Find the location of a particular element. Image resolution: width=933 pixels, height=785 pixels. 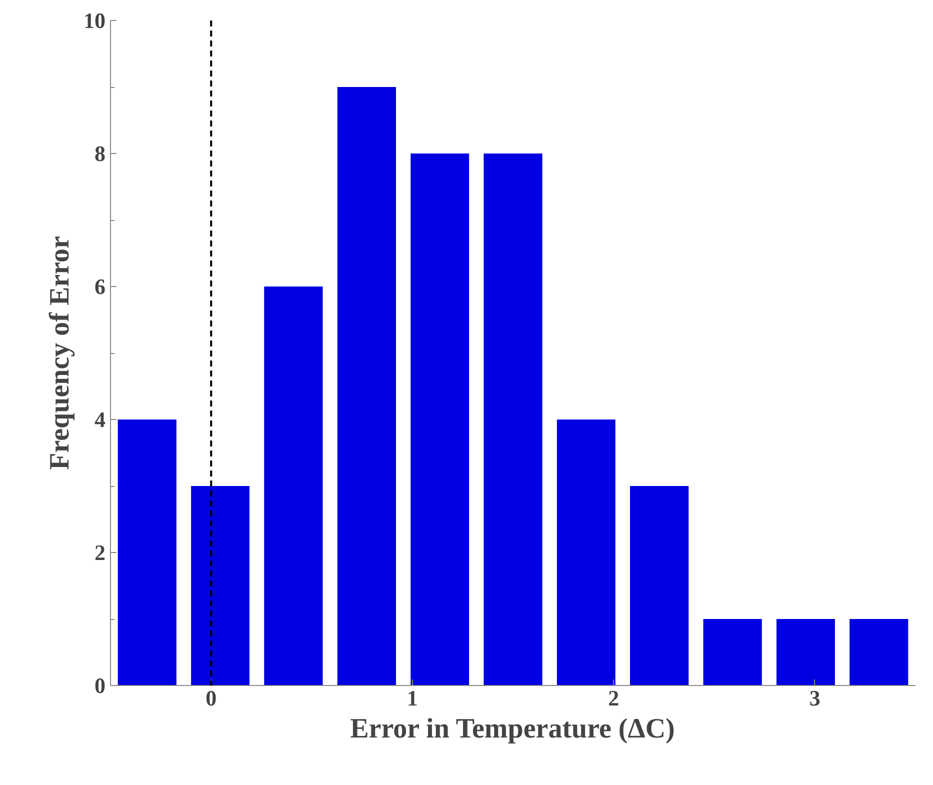

y-tick-label: 4 is located at coordinates (100, 419).